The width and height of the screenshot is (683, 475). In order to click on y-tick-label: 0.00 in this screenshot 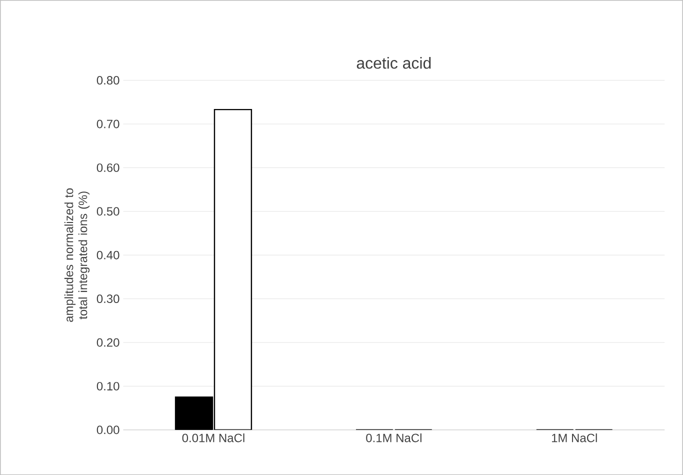, I will do `click(108, 430)`.